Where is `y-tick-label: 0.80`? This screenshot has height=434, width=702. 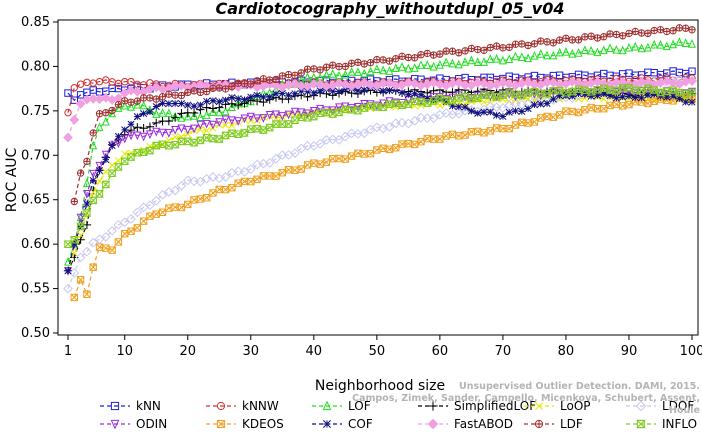 y-tick-label: 0.80 is located at coordinates (35, 66).